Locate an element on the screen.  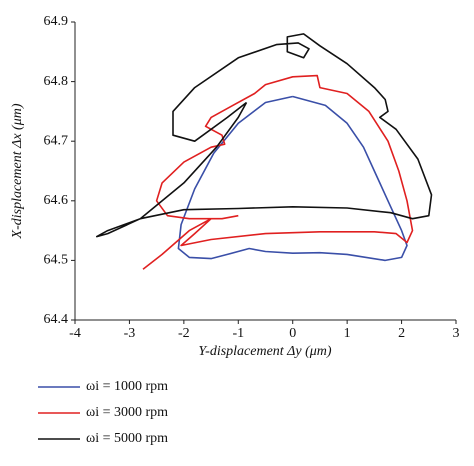
y-axis-label: X-displacement Δx (μm) is located at coordinates (17, 171).